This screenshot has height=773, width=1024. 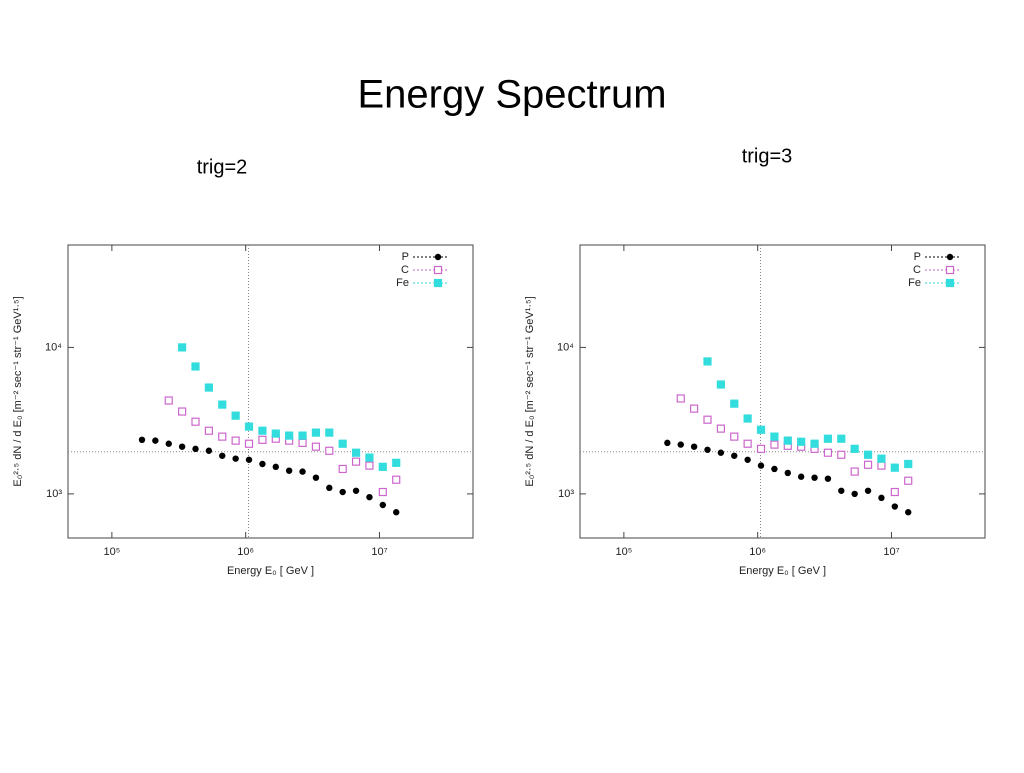 I want to click on slide-title: Energy Spectrum, so click(x=511, y=95).